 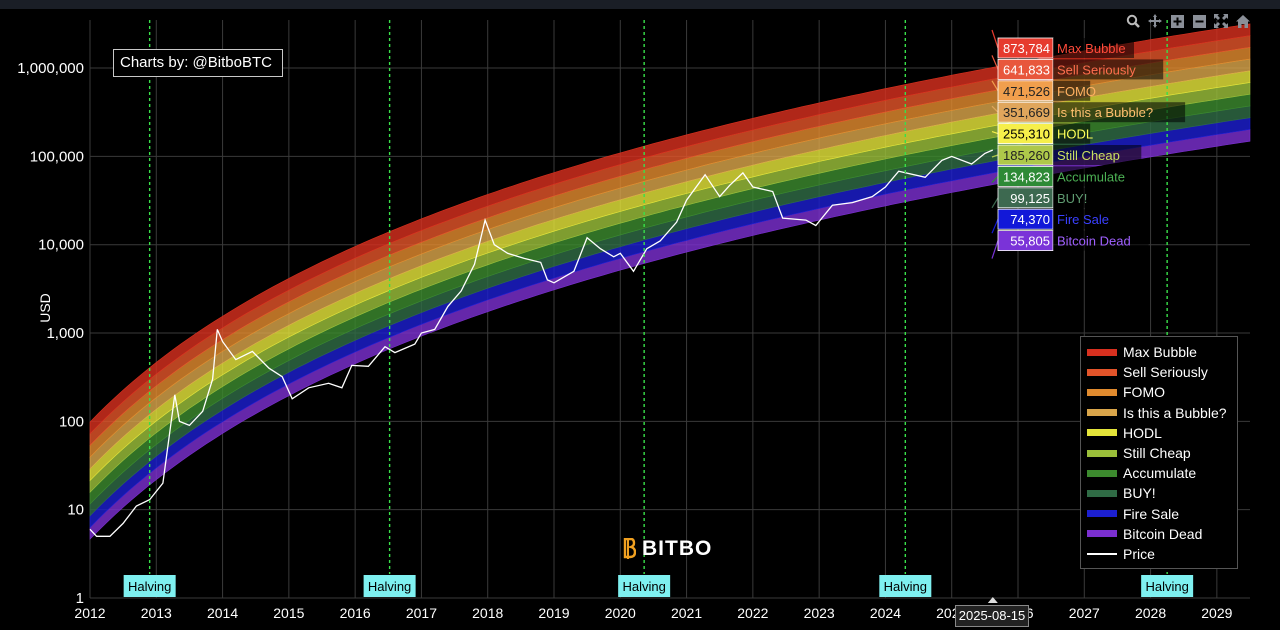 What do you see at coordinates (355, 613) in the screenshot?
I see `x-tick-label: 2016` at bounding box center [355, 613].